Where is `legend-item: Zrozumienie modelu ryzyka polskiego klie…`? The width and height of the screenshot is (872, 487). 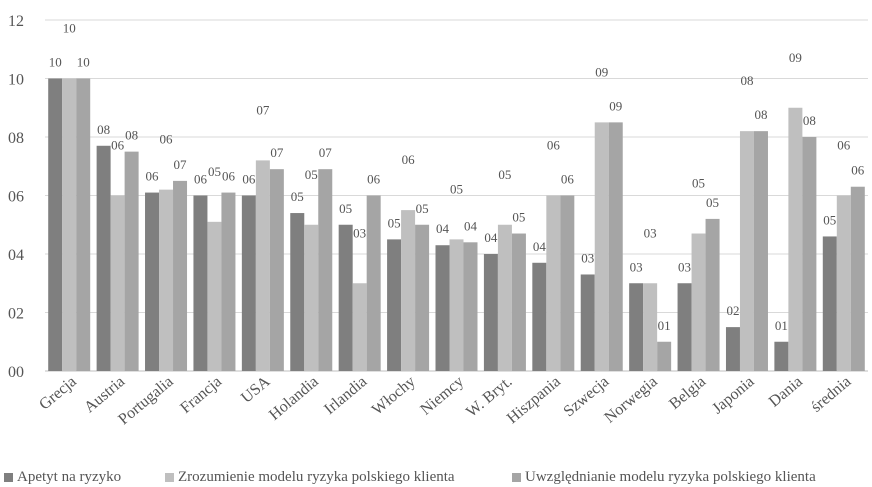 legend-item: Zrozumienie modelu ryzyka polskiego klie… is located at coordinates (310, 477).